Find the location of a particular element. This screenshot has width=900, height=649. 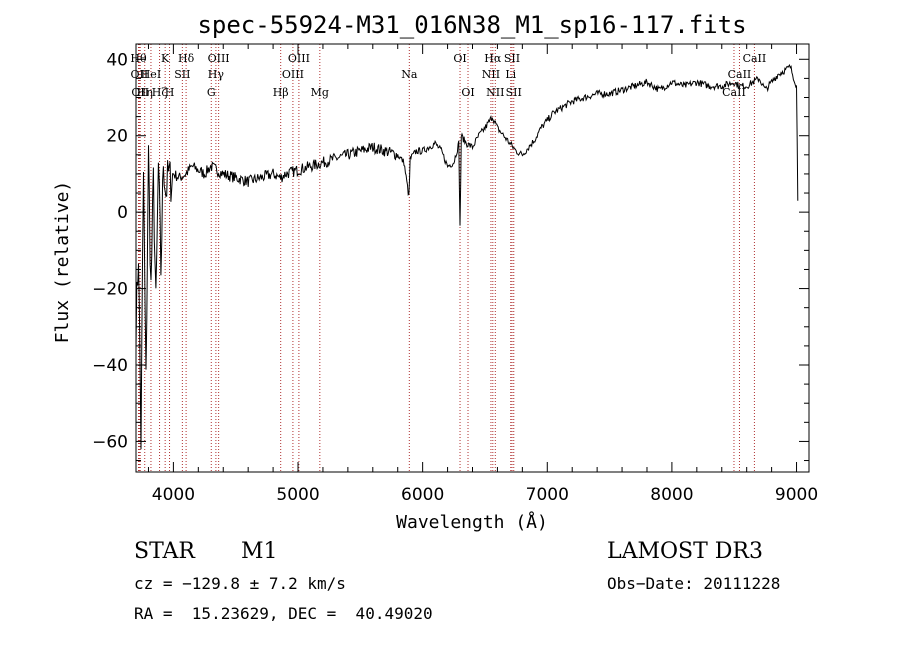

redshift-velocity: cz = −129.8 ± 7.2 km/s is located at coordinates (240, 583).